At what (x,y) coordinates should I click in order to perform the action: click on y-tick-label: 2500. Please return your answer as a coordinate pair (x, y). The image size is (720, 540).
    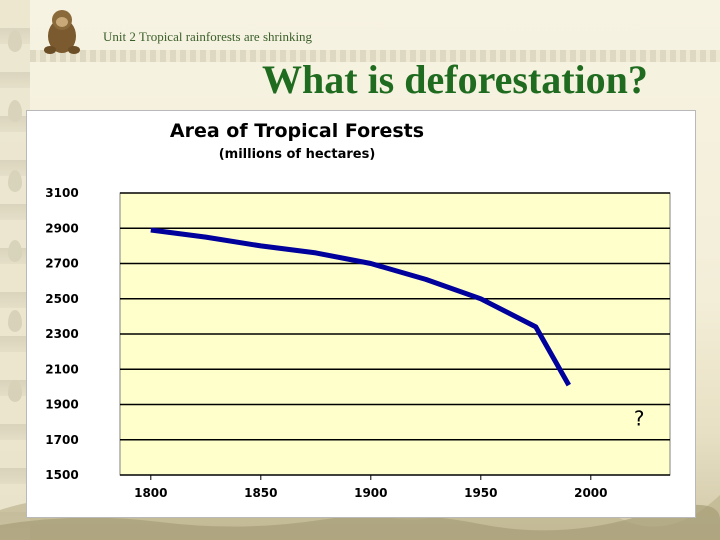
    Looking at the image, I should click on (61, 299).